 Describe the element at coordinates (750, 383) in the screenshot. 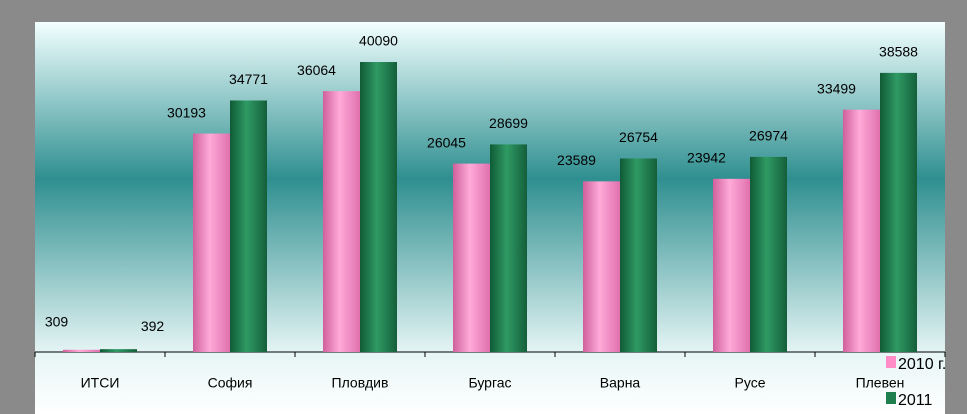

I see `x-tick-label: Русе` at that location.